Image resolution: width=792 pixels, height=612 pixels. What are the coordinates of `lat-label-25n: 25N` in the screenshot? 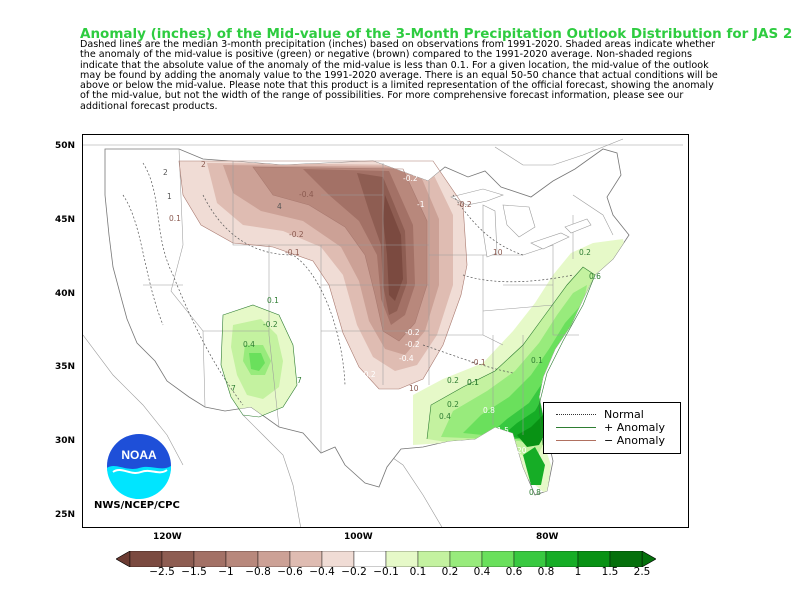 It's located at (65, 515).